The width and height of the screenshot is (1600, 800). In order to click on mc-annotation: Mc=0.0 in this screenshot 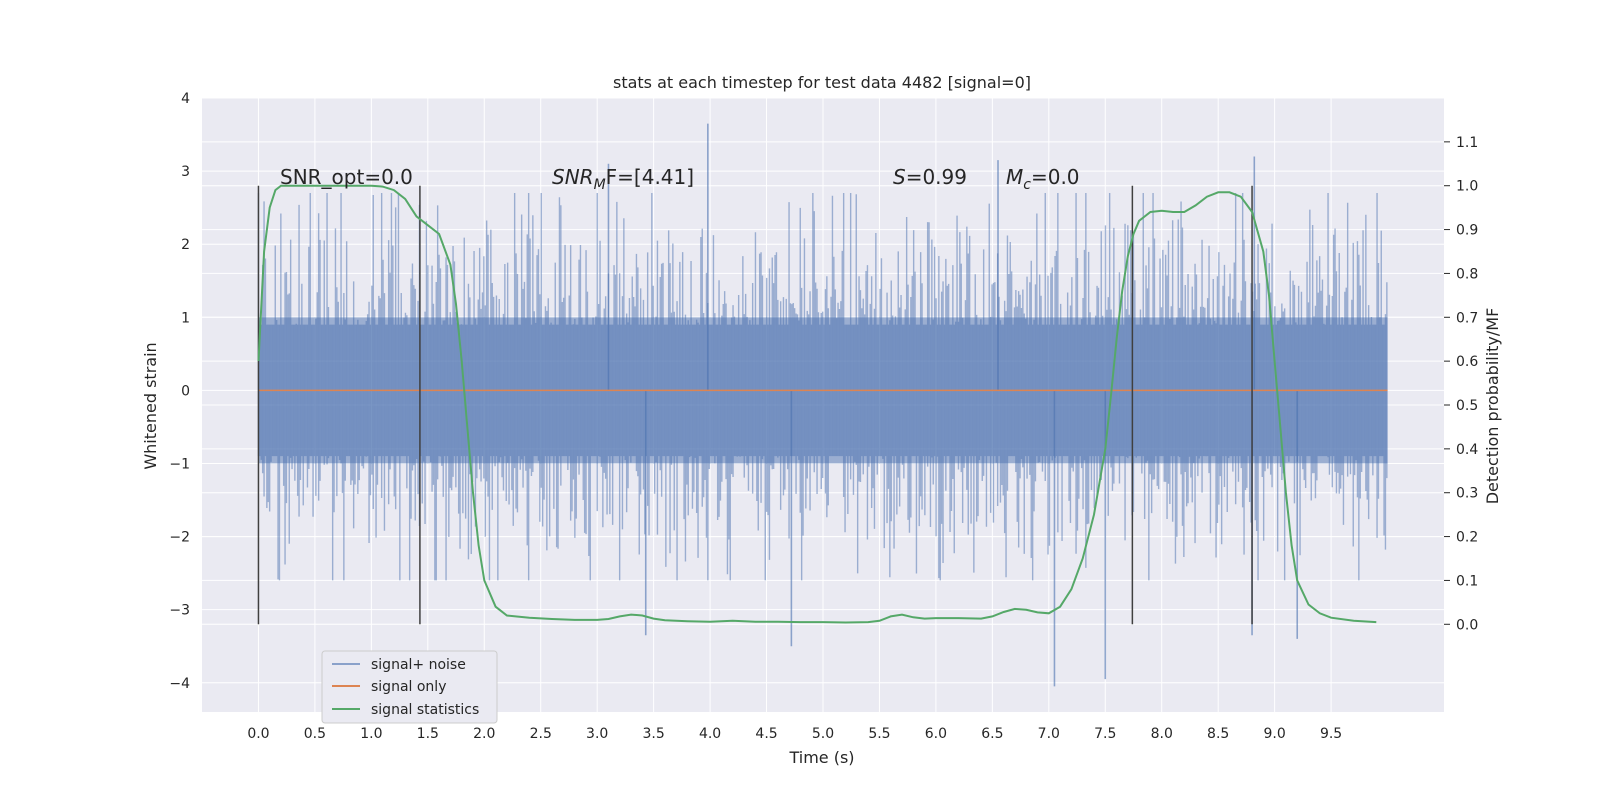, I will do `click(1043, 179)`.